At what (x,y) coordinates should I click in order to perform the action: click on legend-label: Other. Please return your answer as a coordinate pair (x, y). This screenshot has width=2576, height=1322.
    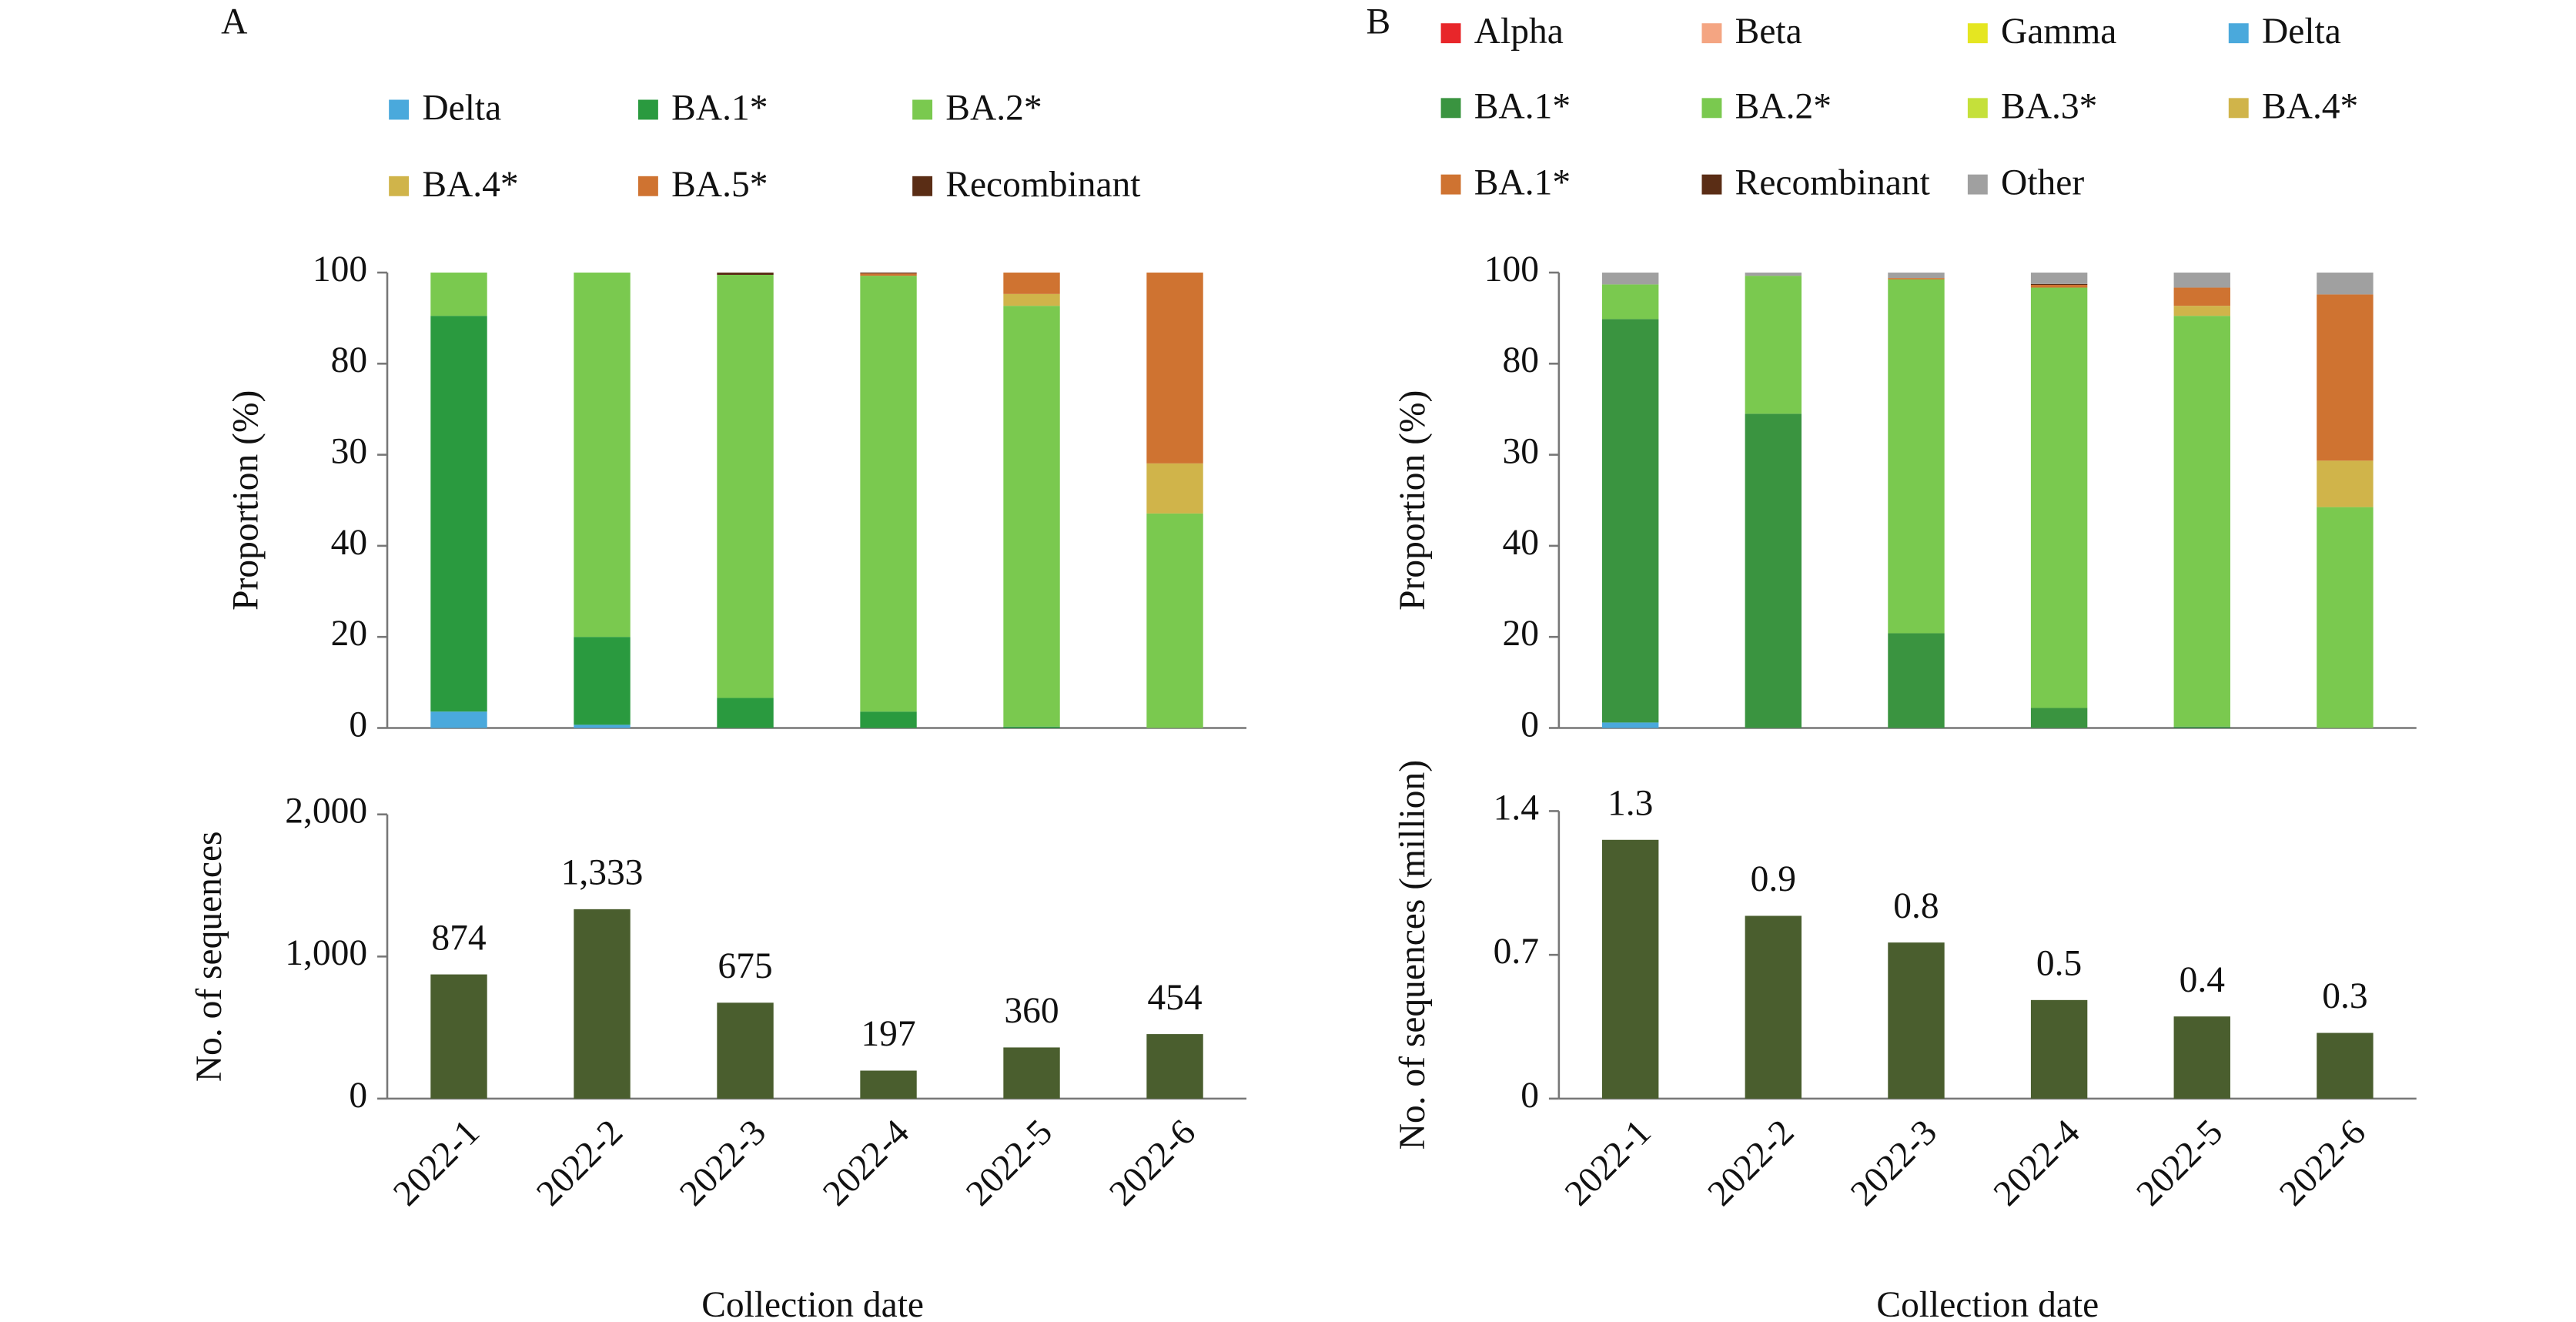
    Looking at the image, I should click on (2043, 183).